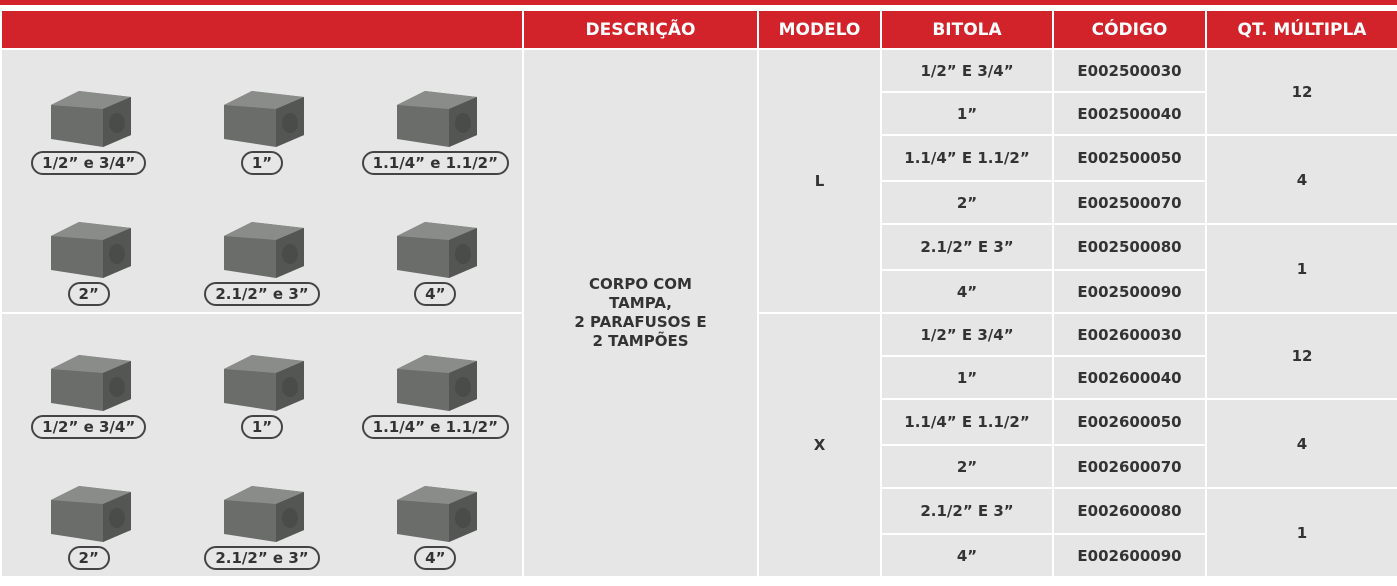  Describe the element at coordinates (699, 113) in the screenshot. I see `table-row: 1” E002500040` at that location.